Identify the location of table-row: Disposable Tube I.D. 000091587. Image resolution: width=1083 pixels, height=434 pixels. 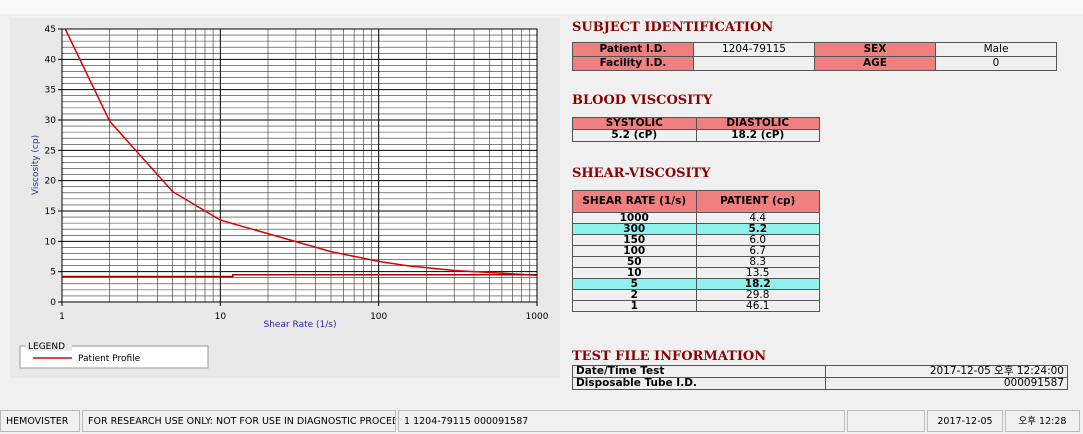
(820, 383).